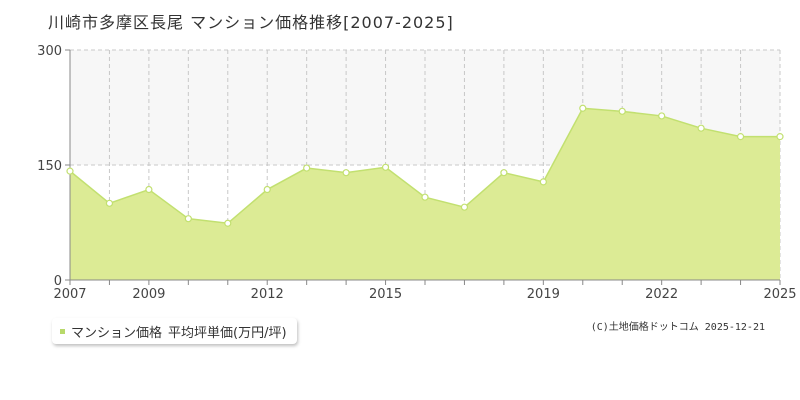 This screenshot has height=400, width=800. Describe the element at coordinates (385, 294) in the screenshot. I see `x-tick-label: 2015` at that location.